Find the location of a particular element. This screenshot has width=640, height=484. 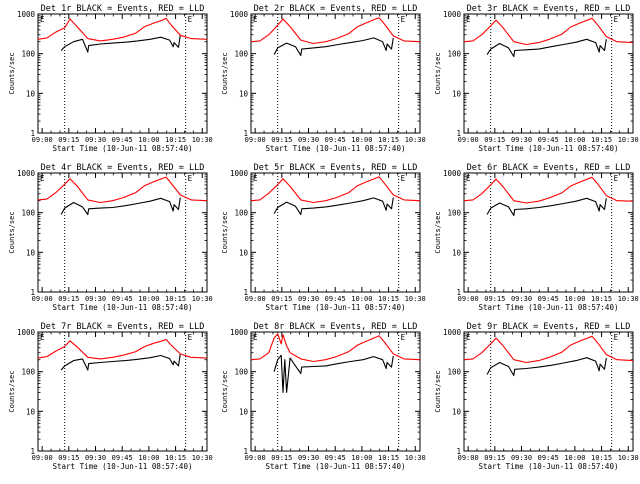

chart-title: Det 3r BLACK = Events, RED = LLD is located at coordinates (549, 9).